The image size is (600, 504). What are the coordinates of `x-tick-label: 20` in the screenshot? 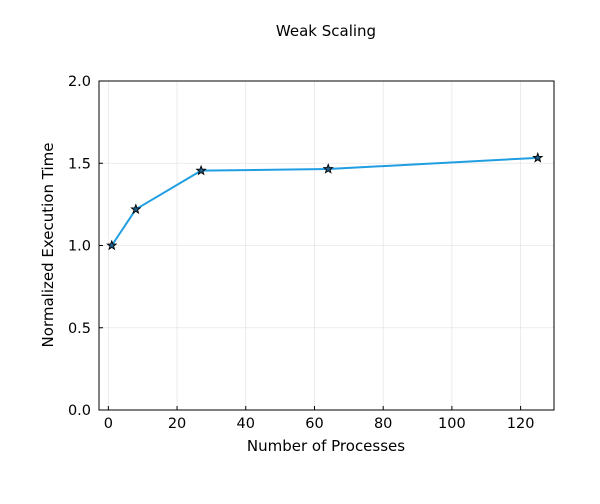 It's located at (177, 424).